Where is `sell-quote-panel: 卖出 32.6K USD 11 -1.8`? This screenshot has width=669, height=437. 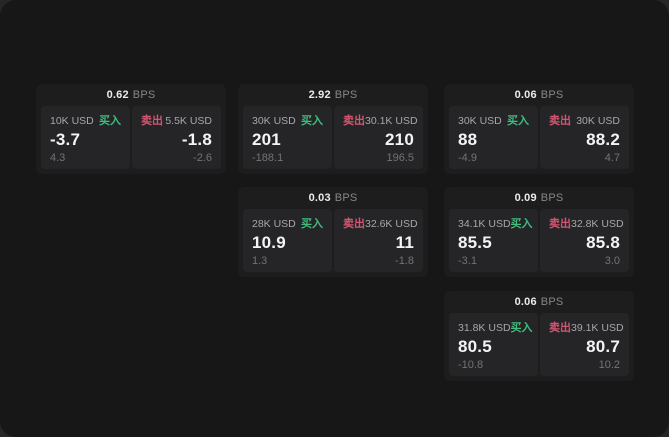 sell-quote-panel: 卖出 32.6K USD 11 -1.8 is located at coordinates (378, 240).